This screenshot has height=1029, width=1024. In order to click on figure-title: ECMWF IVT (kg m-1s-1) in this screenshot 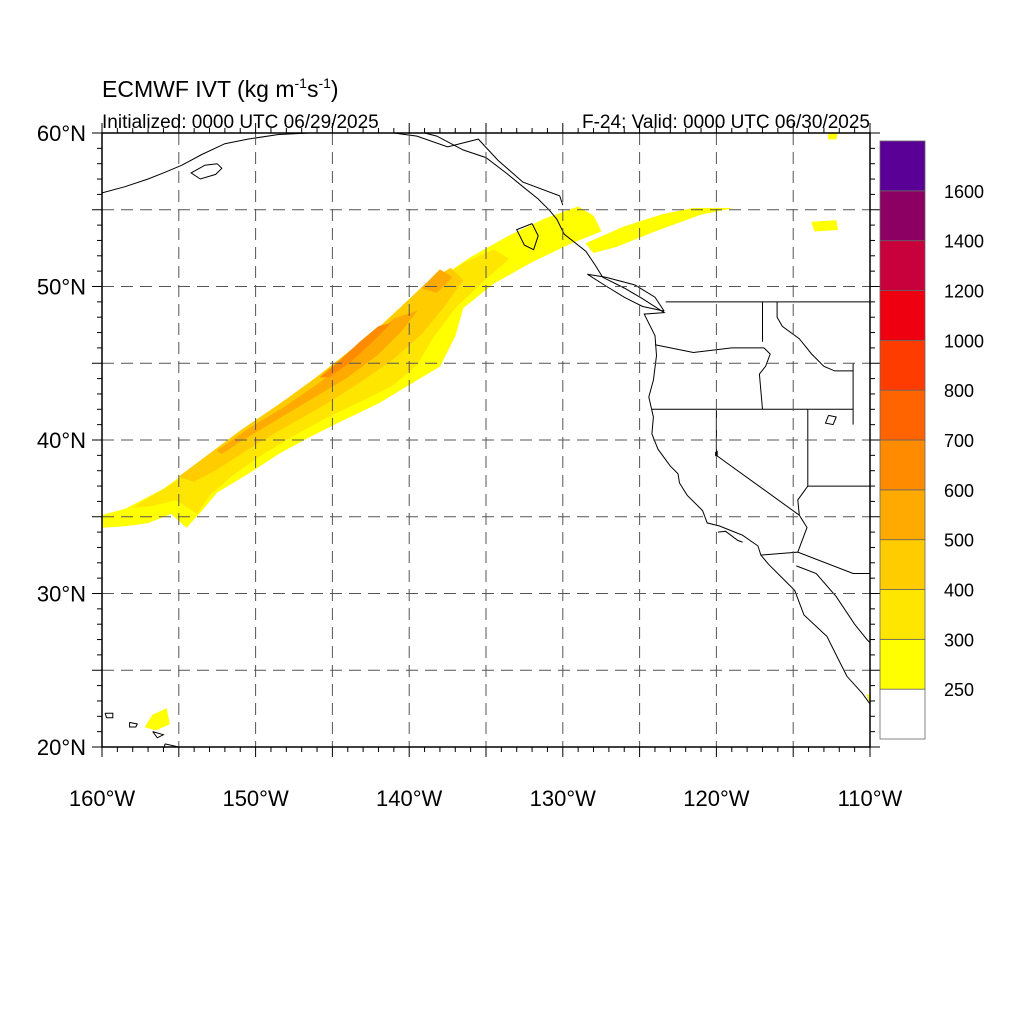, I will do `click(220, 88)`.